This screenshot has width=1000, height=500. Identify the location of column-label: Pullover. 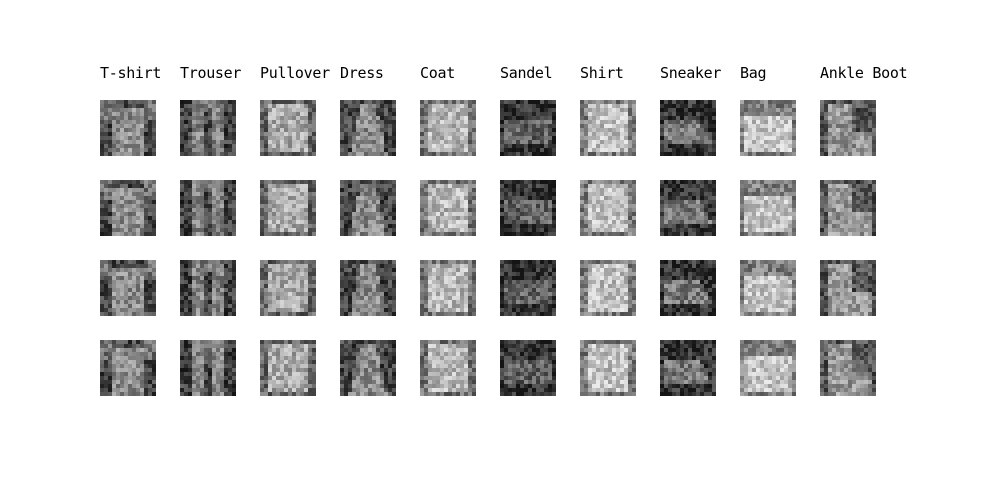
(295, 73).